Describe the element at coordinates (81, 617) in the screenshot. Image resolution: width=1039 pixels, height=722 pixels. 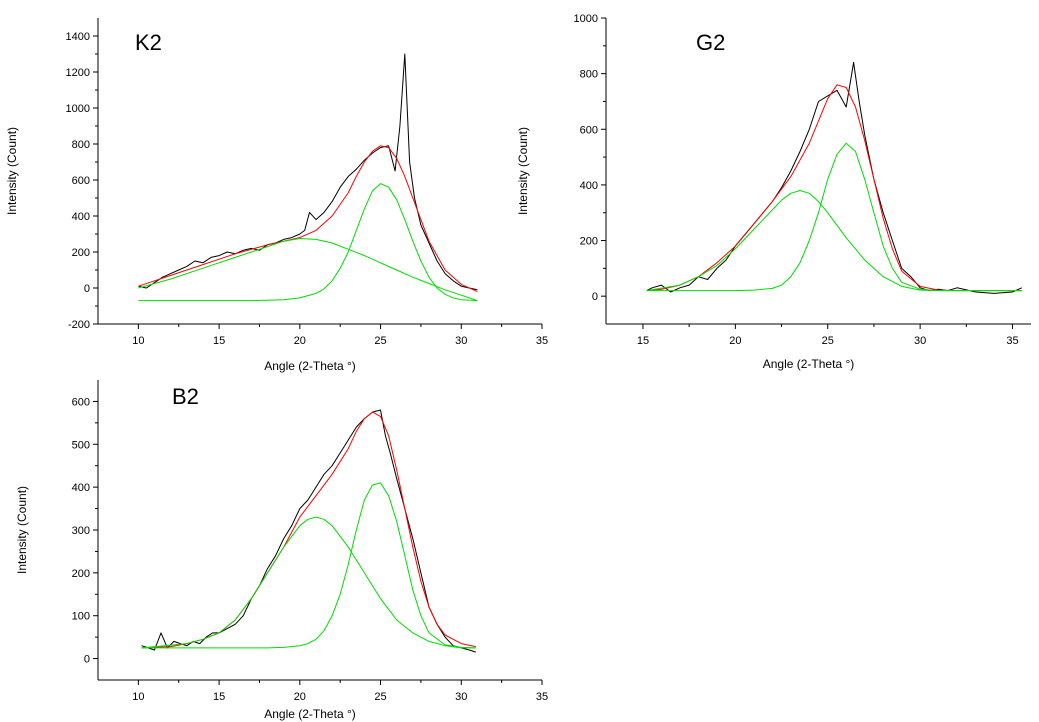
I see `y-tick-label: 100` at that location.